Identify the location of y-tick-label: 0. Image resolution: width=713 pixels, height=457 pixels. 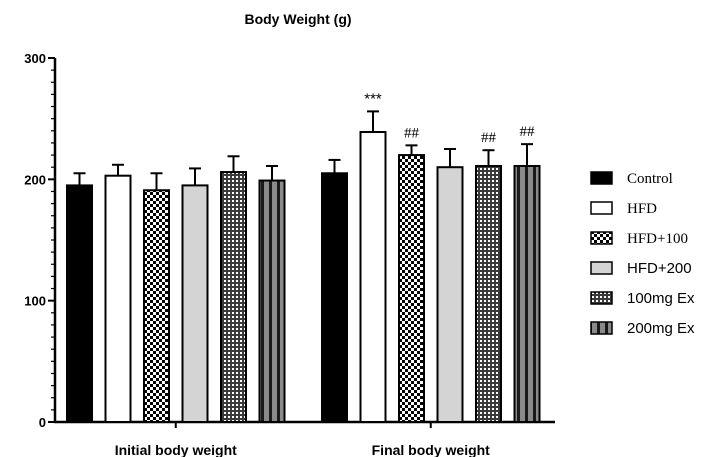
(42, 422).